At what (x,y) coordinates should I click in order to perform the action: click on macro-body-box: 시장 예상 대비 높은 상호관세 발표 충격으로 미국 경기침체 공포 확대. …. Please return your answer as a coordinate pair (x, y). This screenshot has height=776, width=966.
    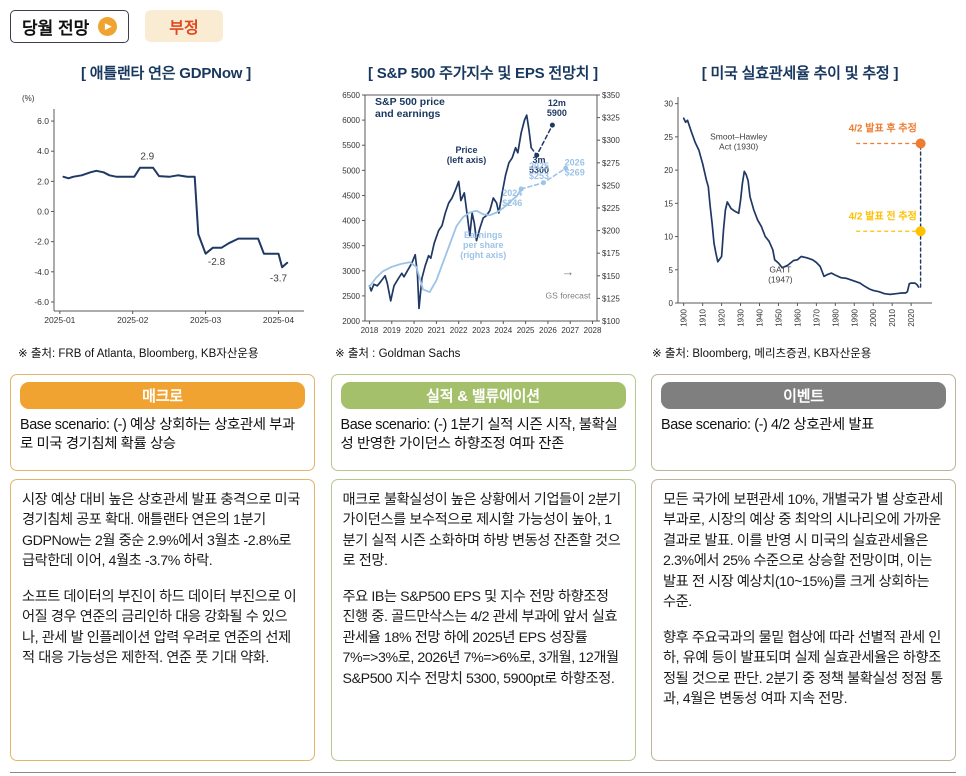
    Looking at the image, I should click on (162, 620).